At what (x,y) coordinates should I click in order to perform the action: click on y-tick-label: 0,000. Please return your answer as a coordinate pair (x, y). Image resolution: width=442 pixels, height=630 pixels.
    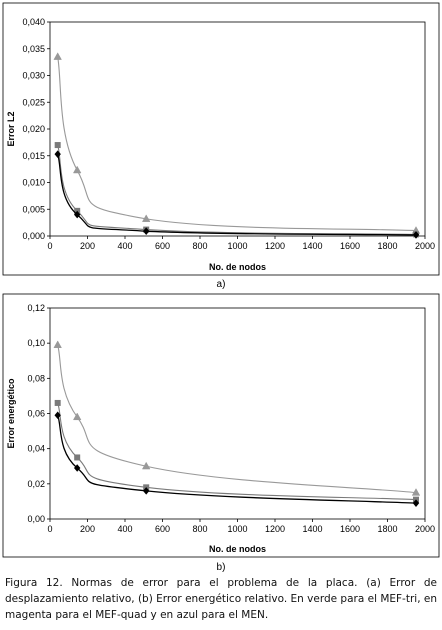
    Looking at the image, I should click on (33, 236).